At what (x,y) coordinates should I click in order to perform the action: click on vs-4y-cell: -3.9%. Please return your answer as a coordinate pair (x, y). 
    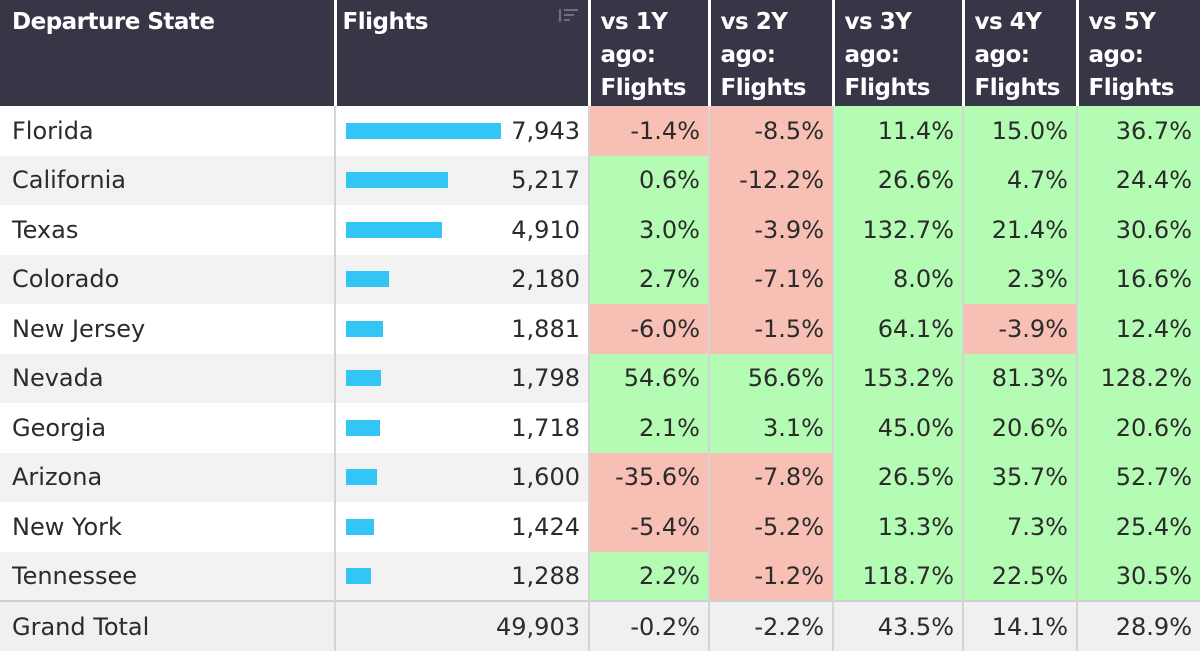
    Looking at the image, I should click on (1020, 329).